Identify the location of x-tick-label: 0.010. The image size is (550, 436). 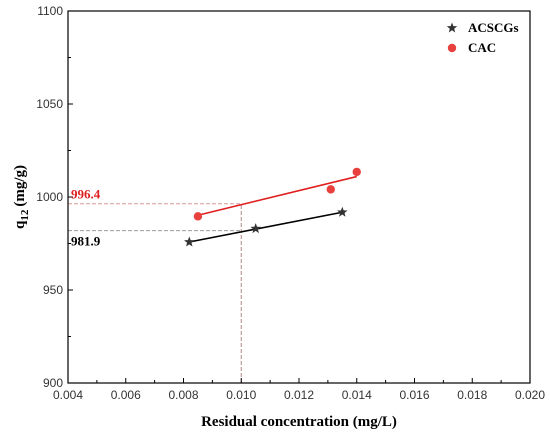
(241, 395).